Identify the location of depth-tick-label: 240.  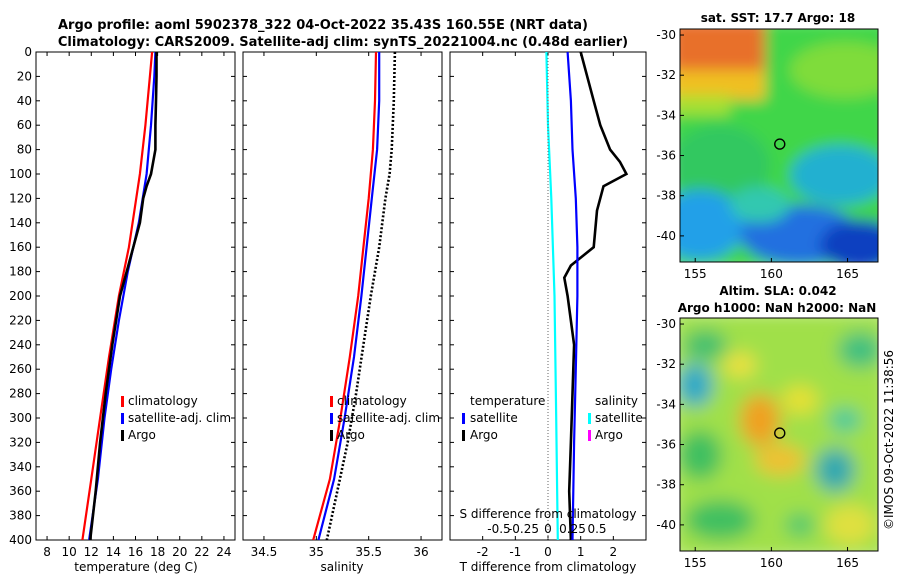
(20, 345).